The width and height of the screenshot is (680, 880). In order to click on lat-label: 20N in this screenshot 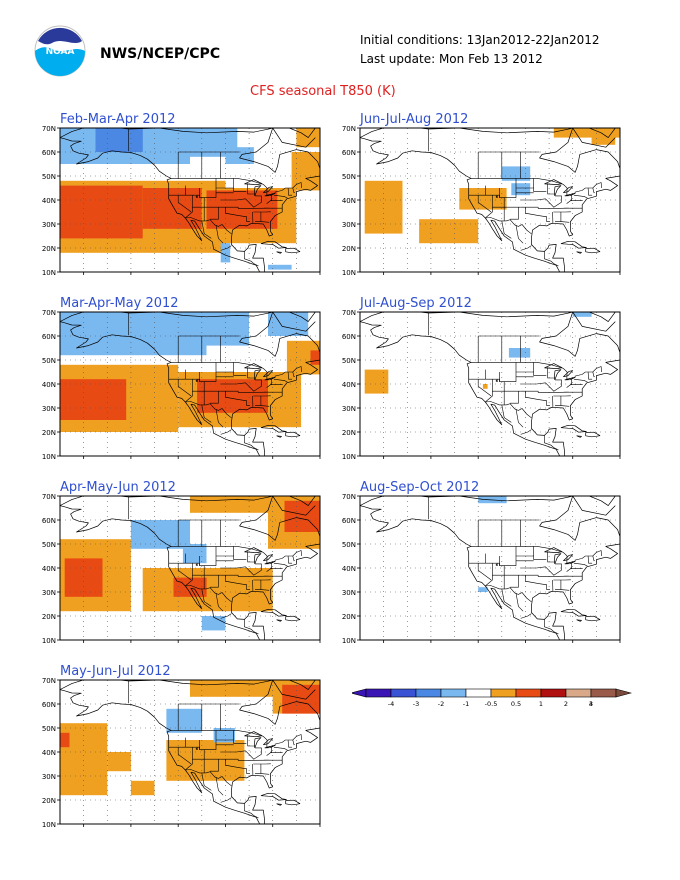, I will do `click(49, 801)`.